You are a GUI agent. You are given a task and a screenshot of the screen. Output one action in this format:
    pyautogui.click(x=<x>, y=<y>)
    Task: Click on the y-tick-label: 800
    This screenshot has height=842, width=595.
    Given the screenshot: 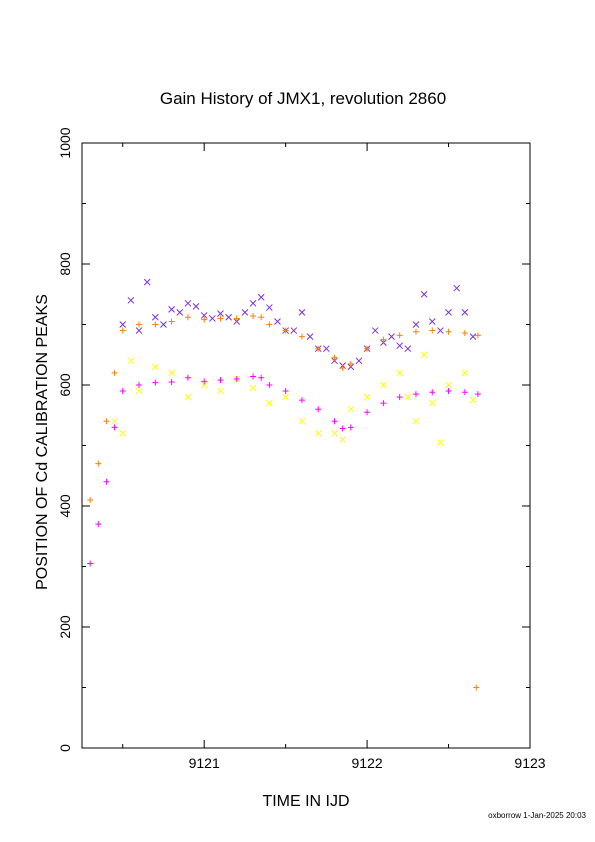 What is the action you would take?
    pyautogui.click(x=65, y=264)
    